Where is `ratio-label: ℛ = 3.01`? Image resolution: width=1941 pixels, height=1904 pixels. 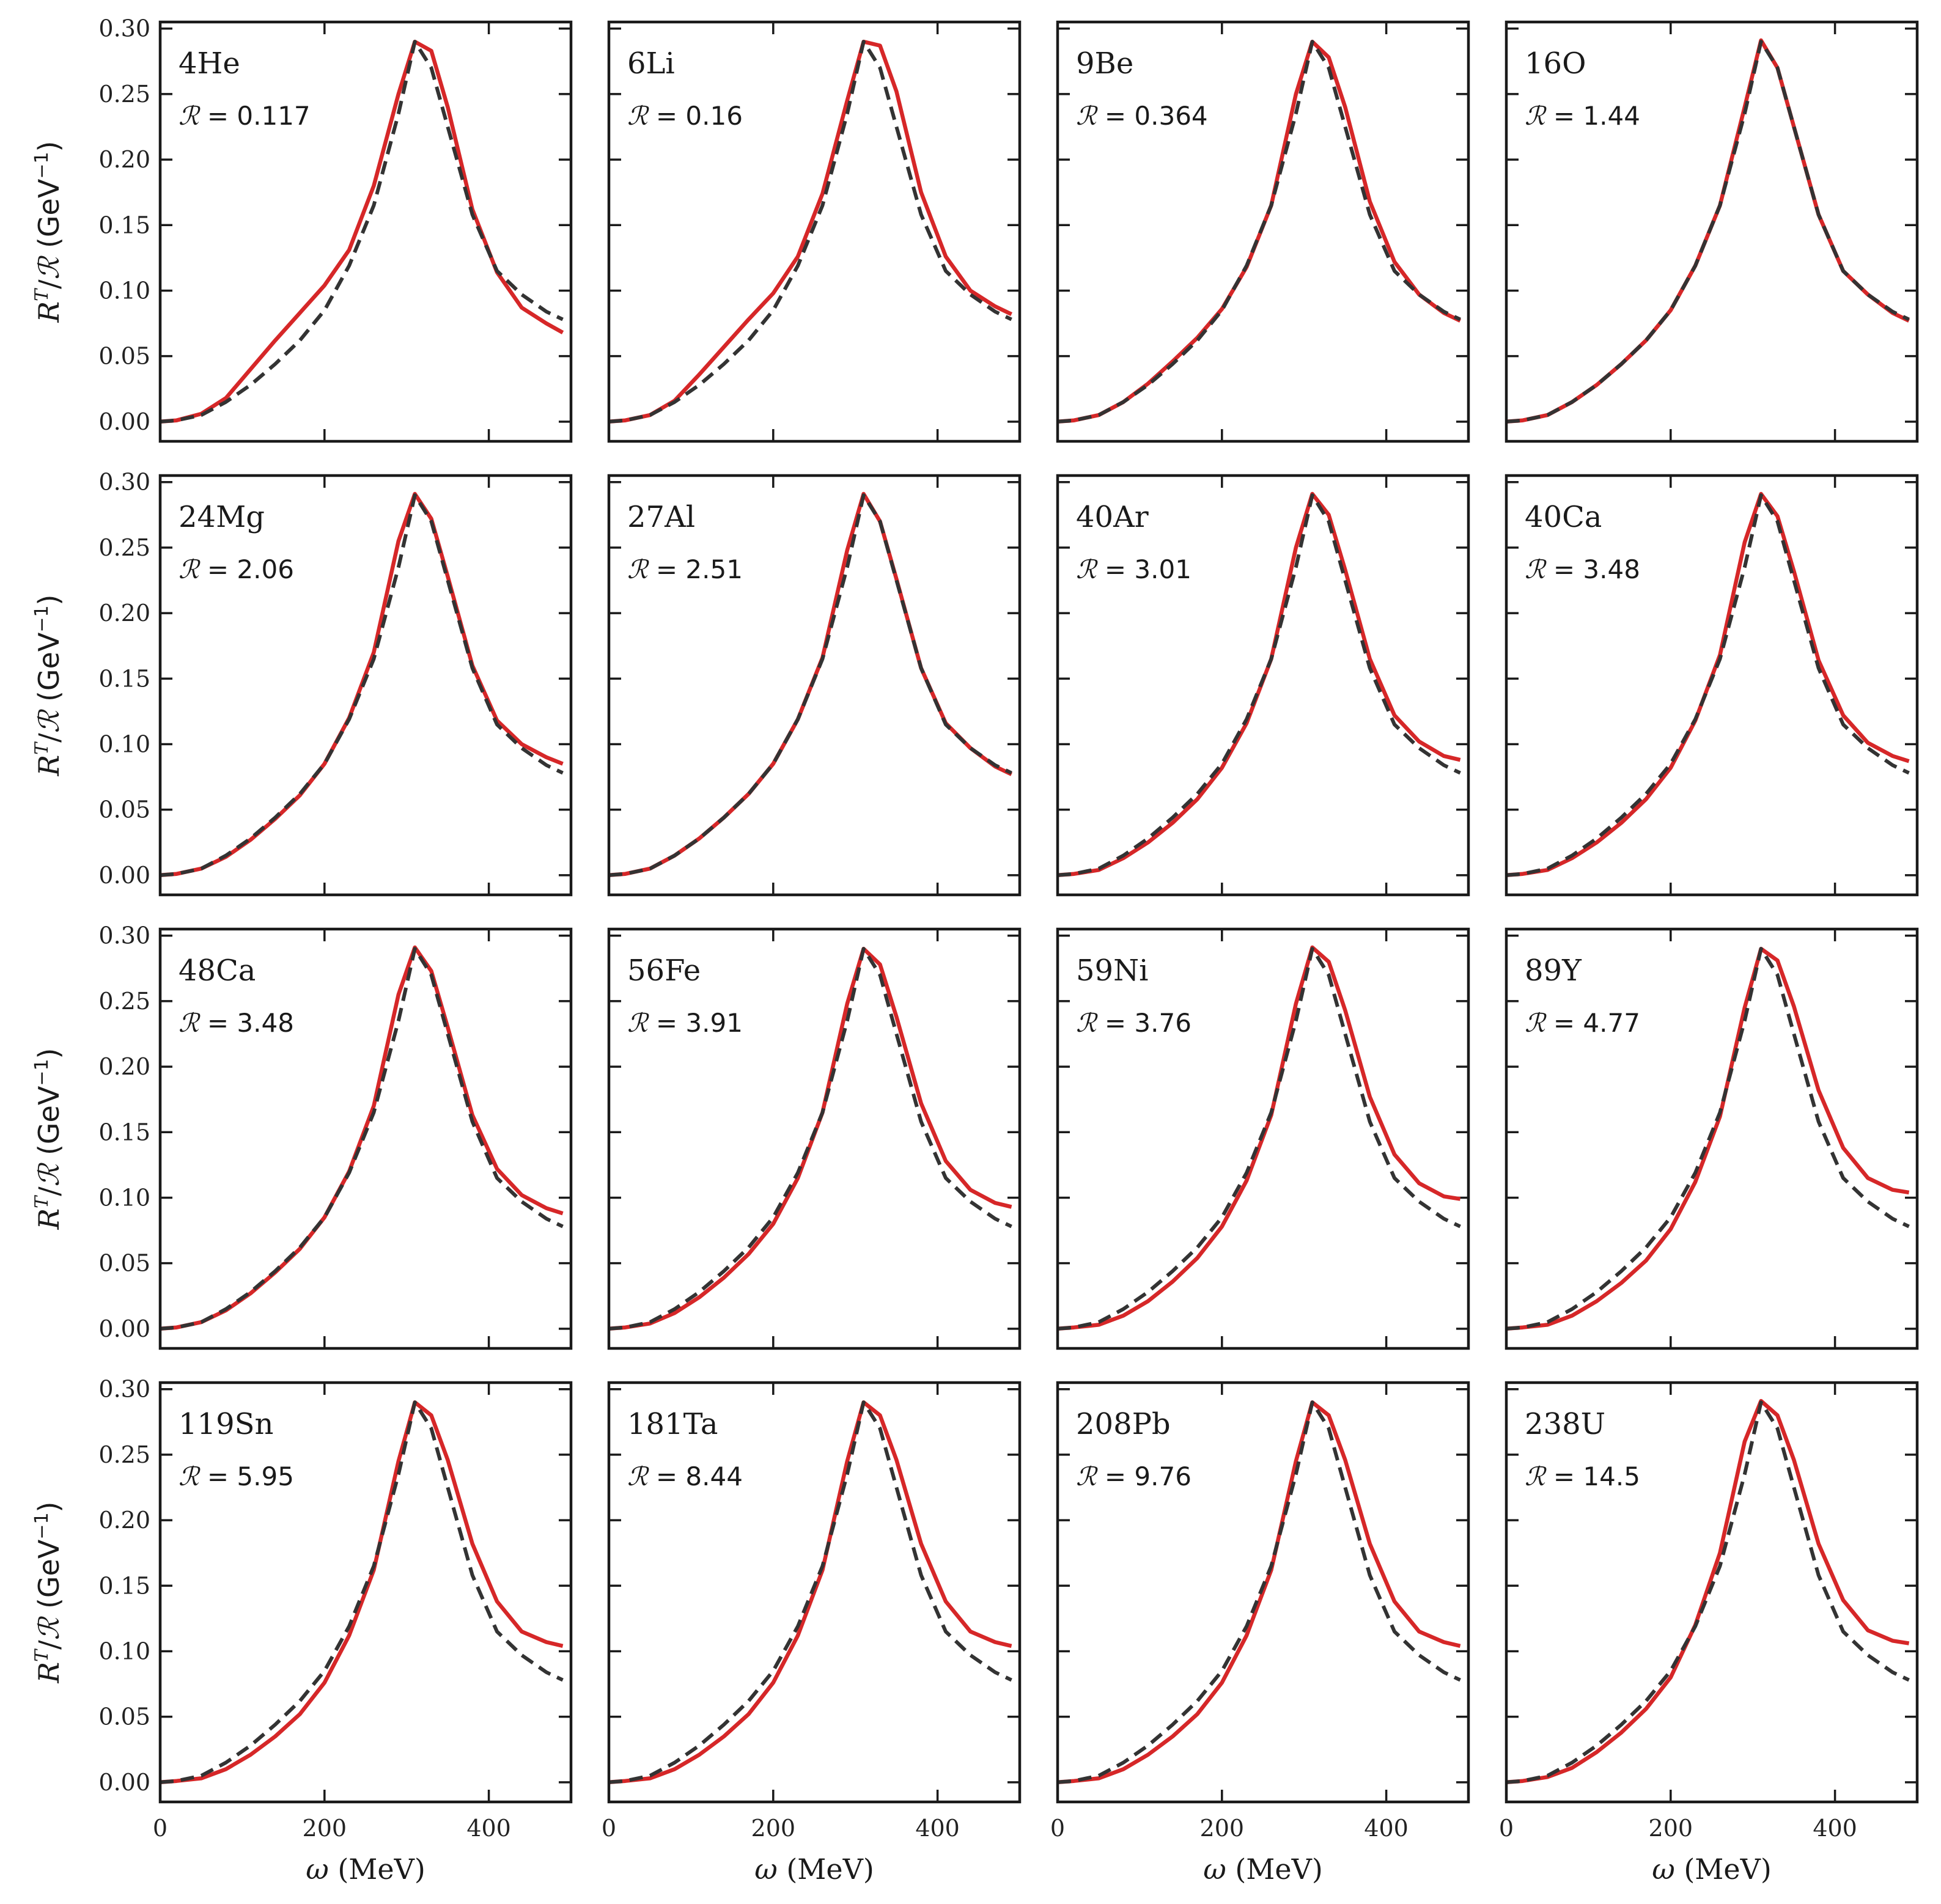
ratio-label: ℛ = 3.01 is located at coordinates (1133, 569).